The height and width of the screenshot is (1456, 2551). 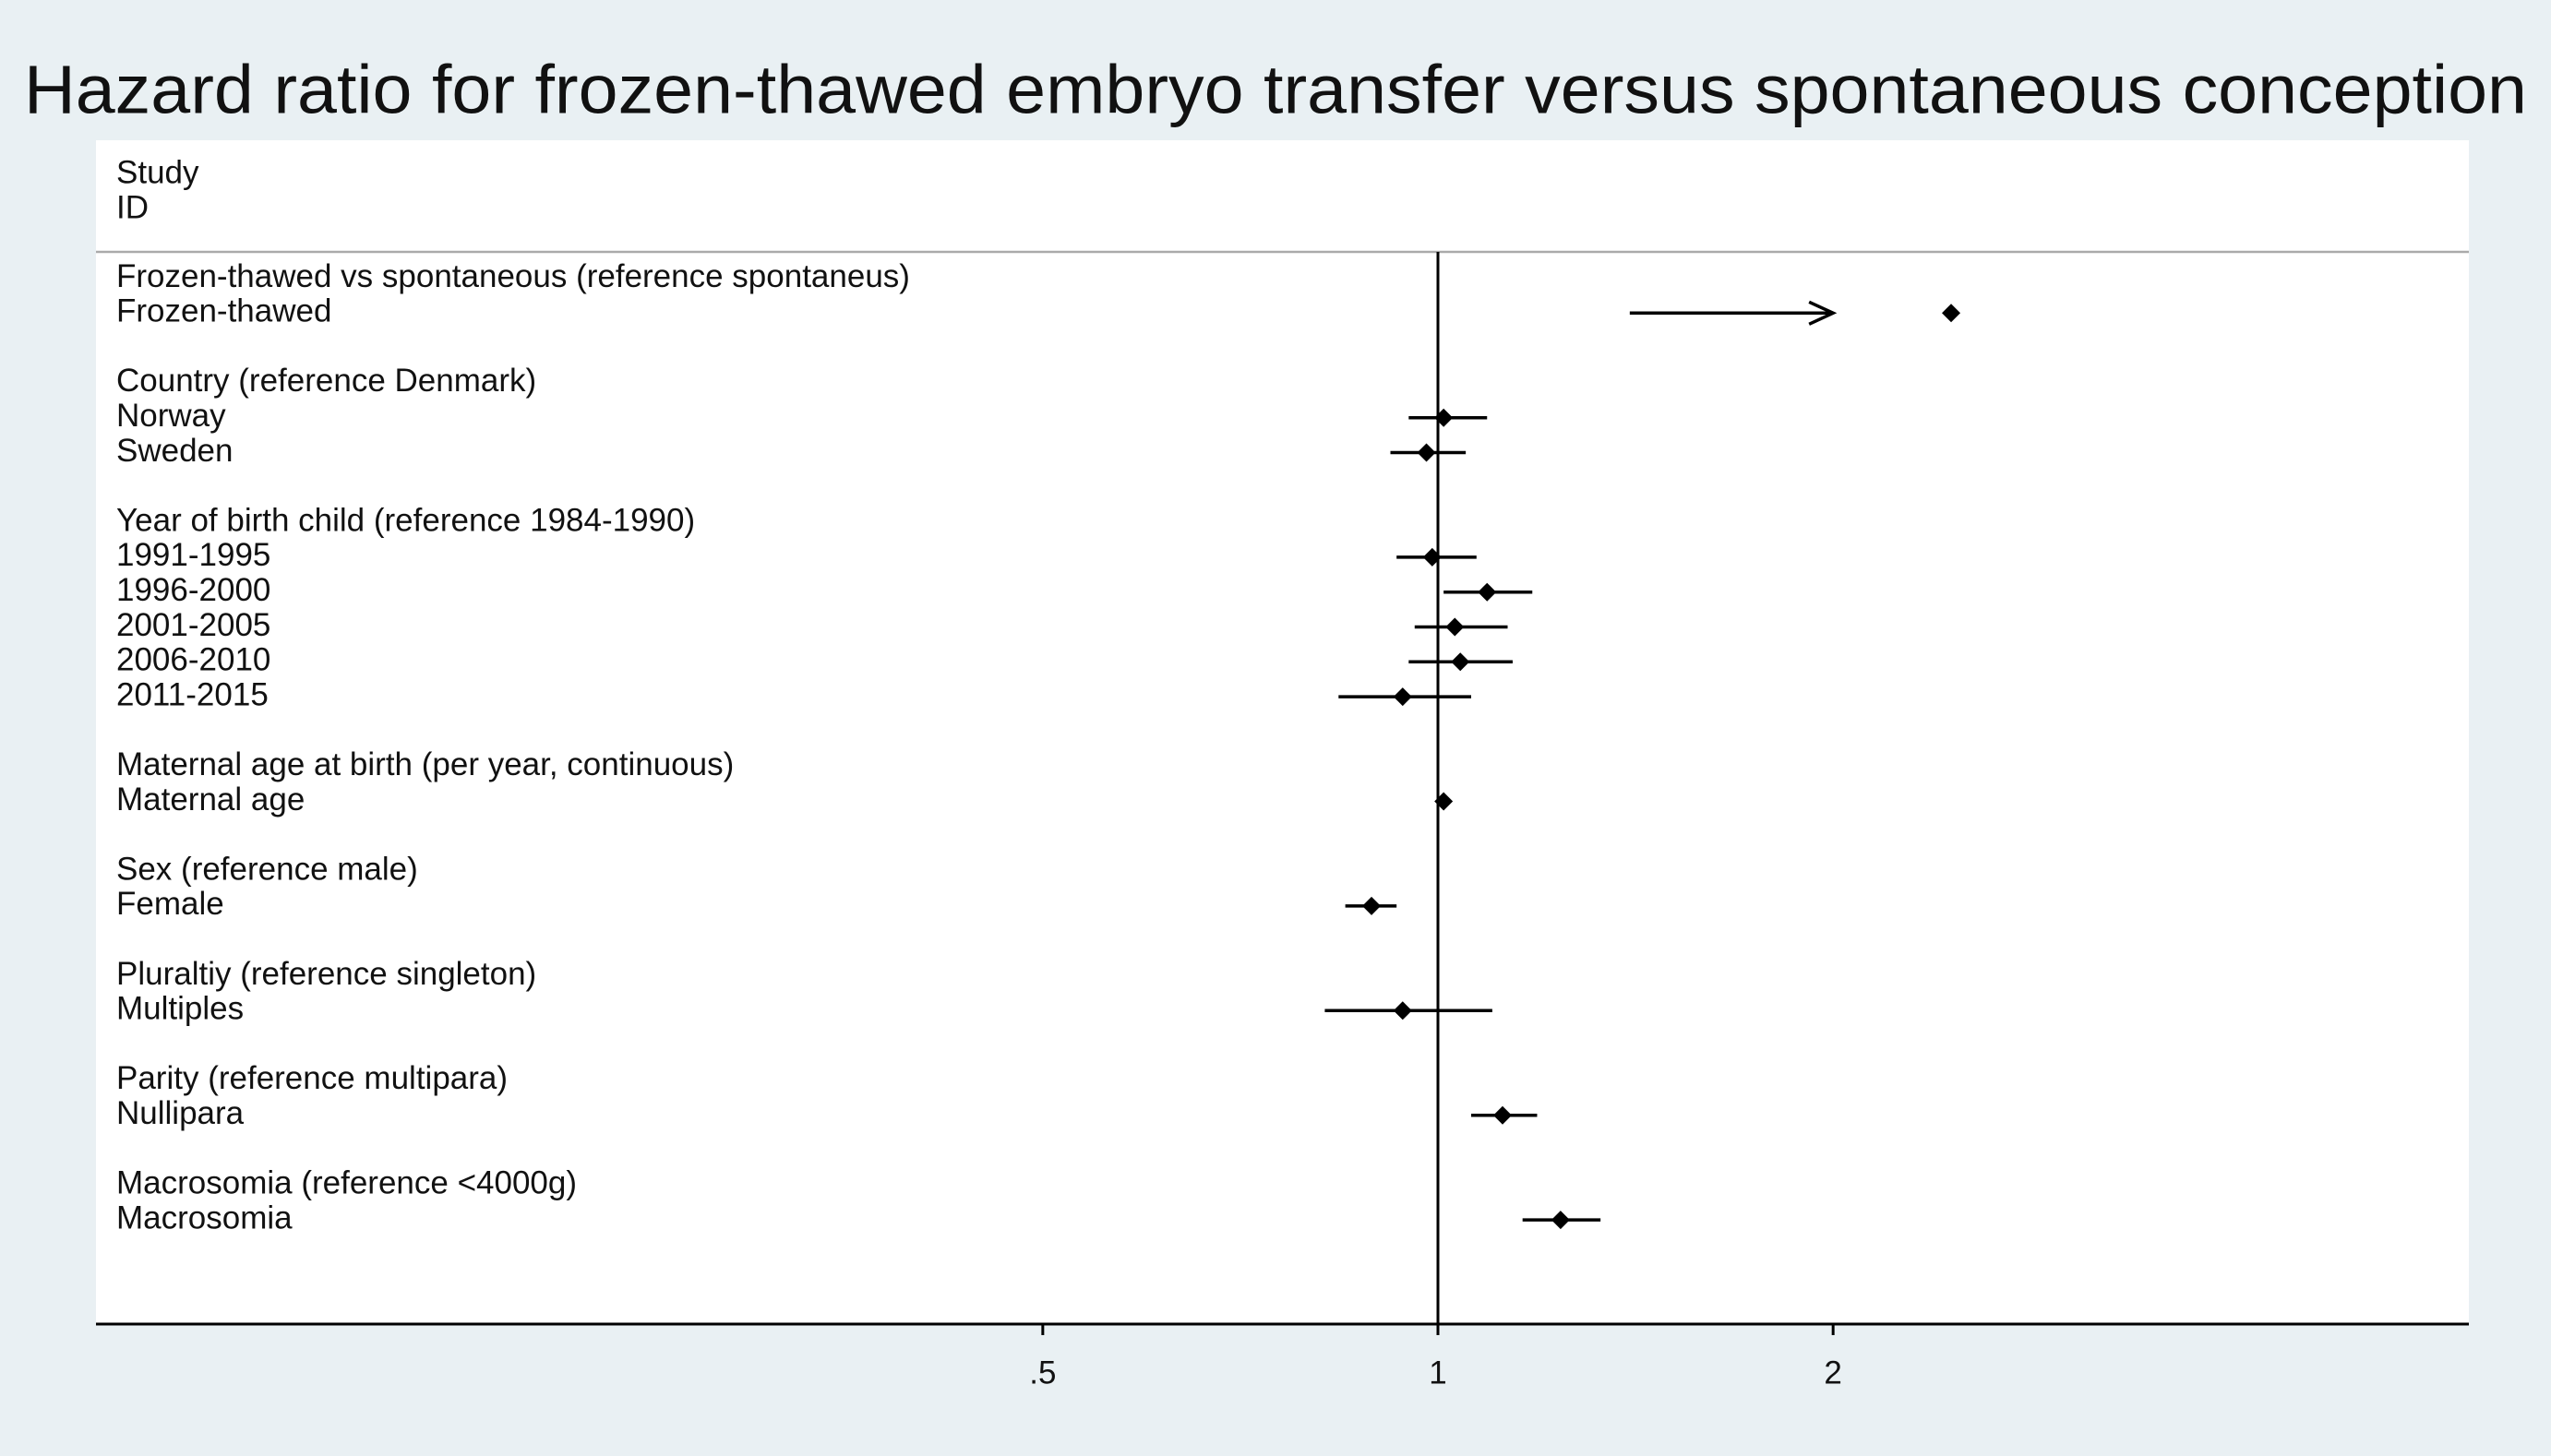 What do you see at coordinates (210, 800) in the screenshot?
I see `row-label: Maternal age` at bounding box center [210, 800].